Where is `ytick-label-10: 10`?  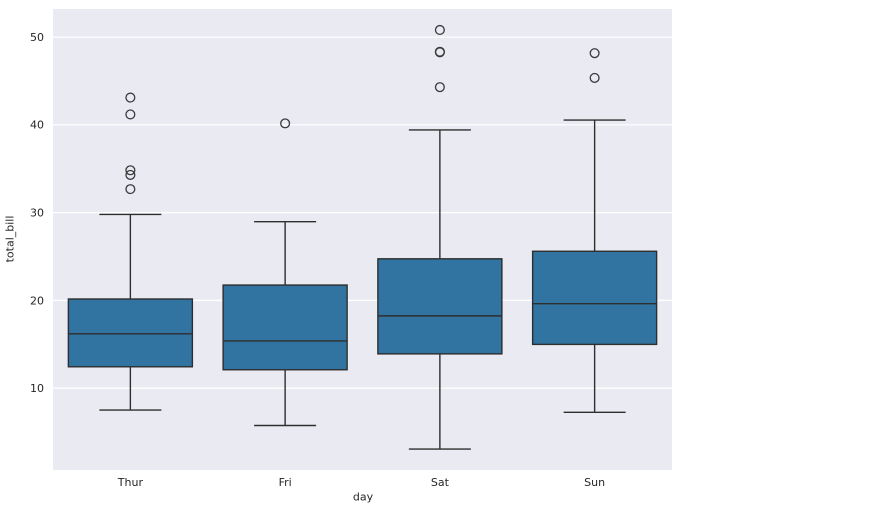 ytick-label-10: 10 is located at coordinates (37, 388).